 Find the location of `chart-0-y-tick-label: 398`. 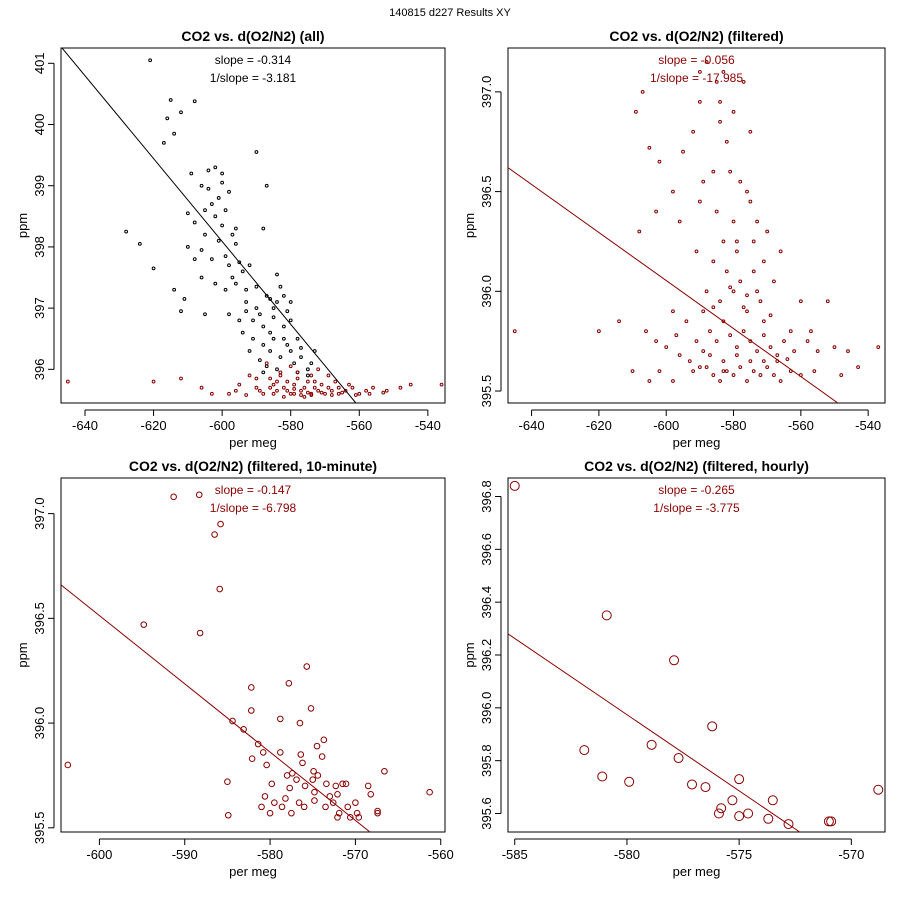

chart-0-y-tick-label: 398 is located at coordinates (39, 247).